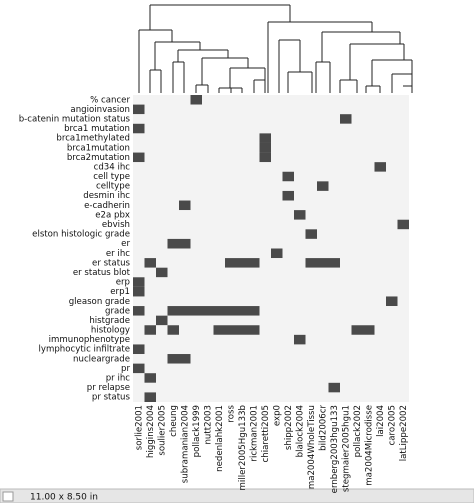 This screenshot has height=503, width=474. I want to click on column-label: higgins2004, so click(151, 431).